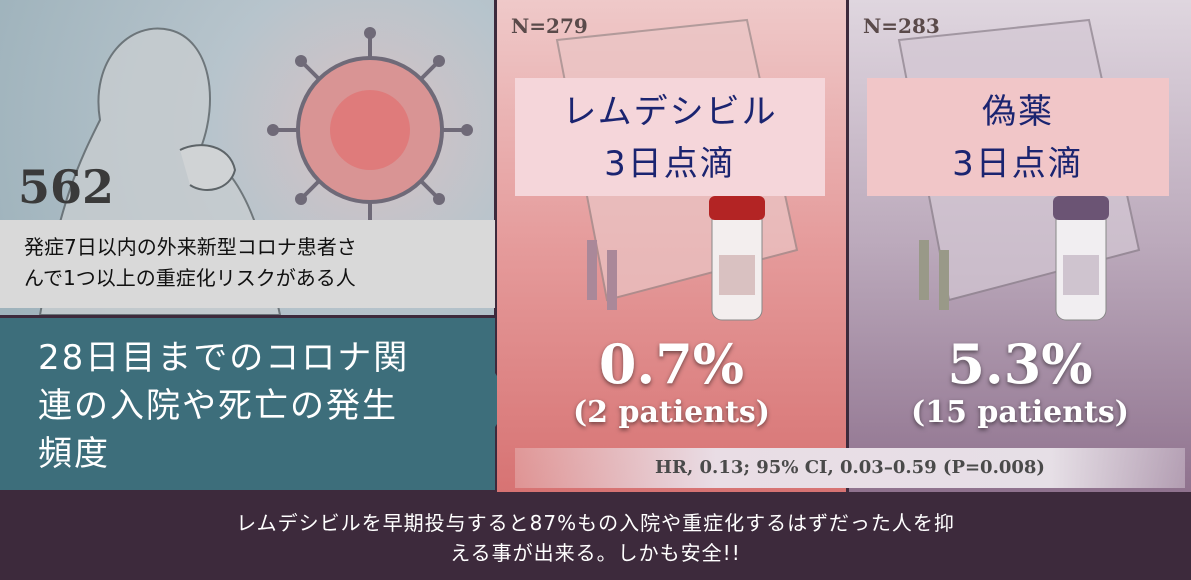  I want to click on outcome-line: 28日目までのコロナ関, so click(224, 358).